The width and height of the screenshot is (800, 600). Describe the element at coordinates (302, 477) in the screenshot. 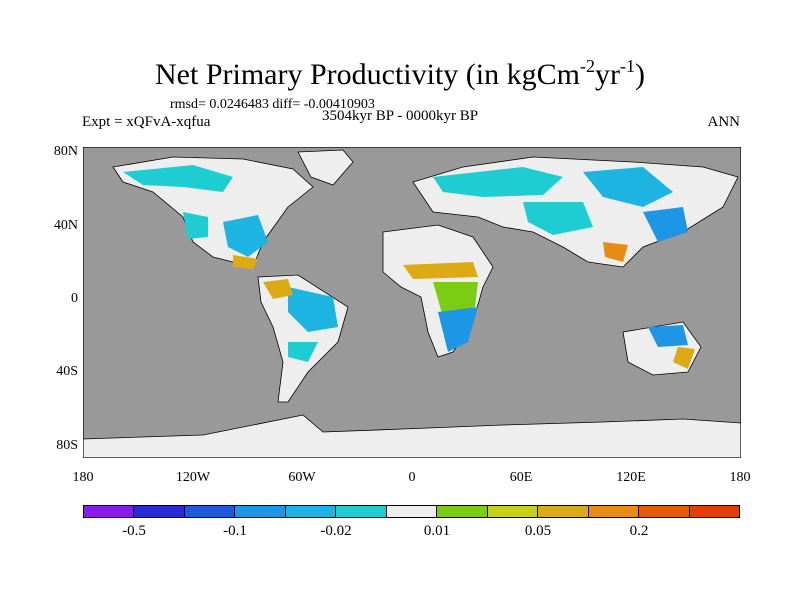

I see `lon-label-60w: 60W` at that location.